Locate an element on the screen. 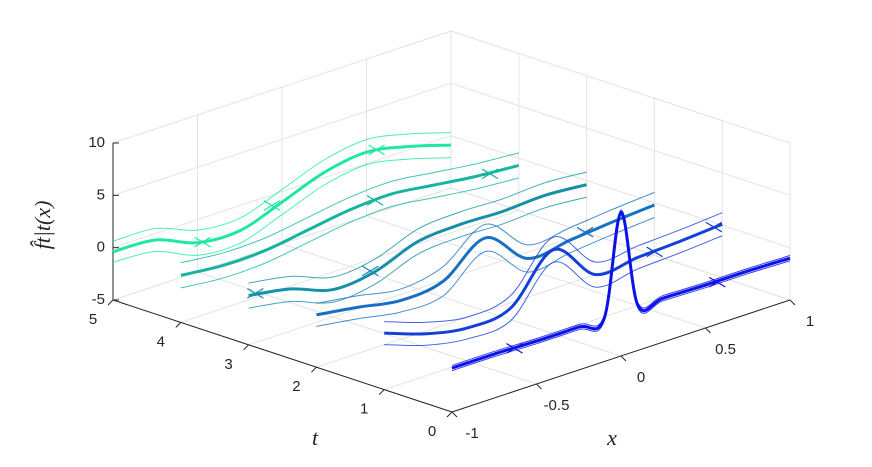 The width and height of the screenshot is (872, 467). t-axis is located at coordinates (282, 356).